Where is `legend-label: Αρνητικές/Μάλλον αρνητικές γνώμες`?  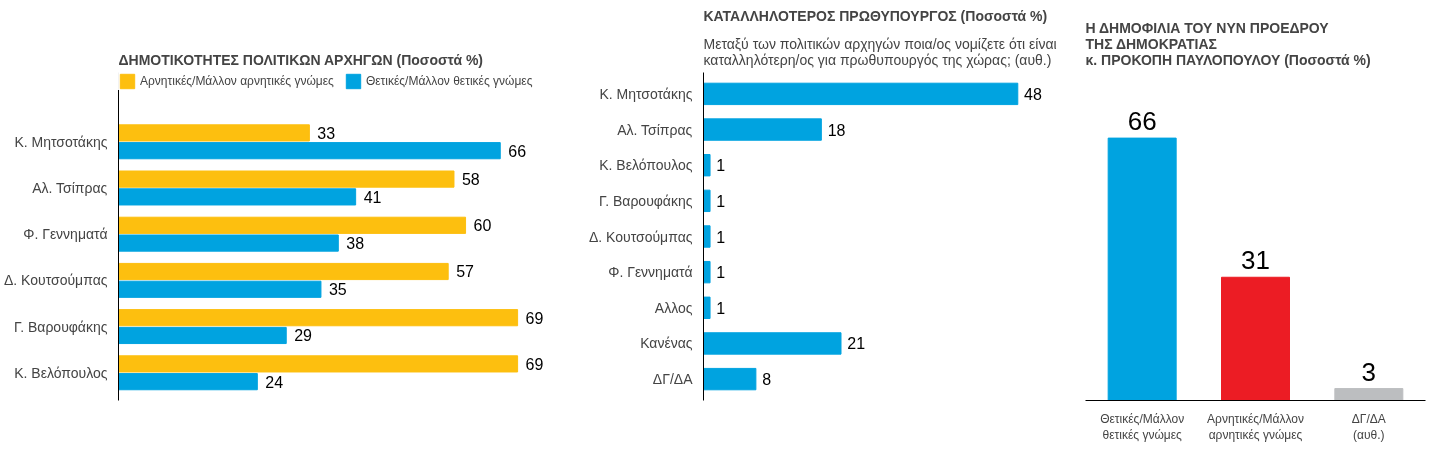
legend-label: Αρνητικές/Μάλλον αρνητικές γνώμες is located at coordinates (237, 81).